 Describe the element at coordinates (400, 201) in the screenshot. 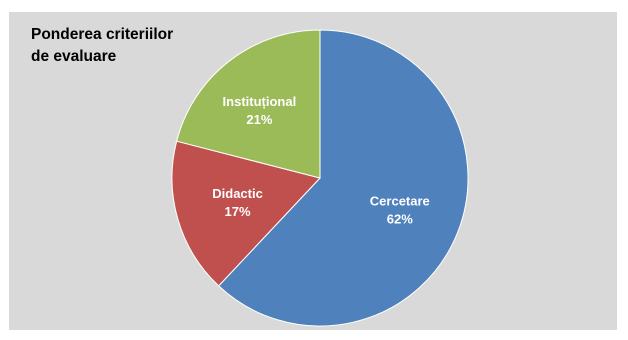

I see `slice-category-label: Cercetare` at that location.